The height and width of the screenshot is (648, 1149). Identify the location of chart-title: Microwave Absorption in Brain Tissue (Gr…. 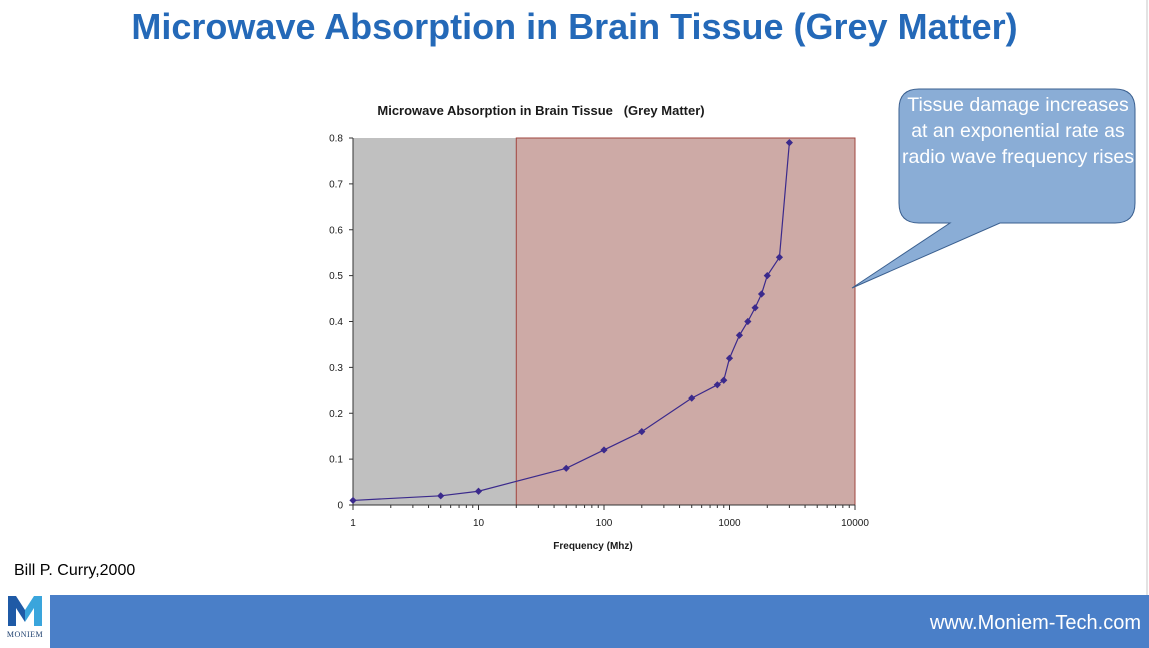
(540, 110).